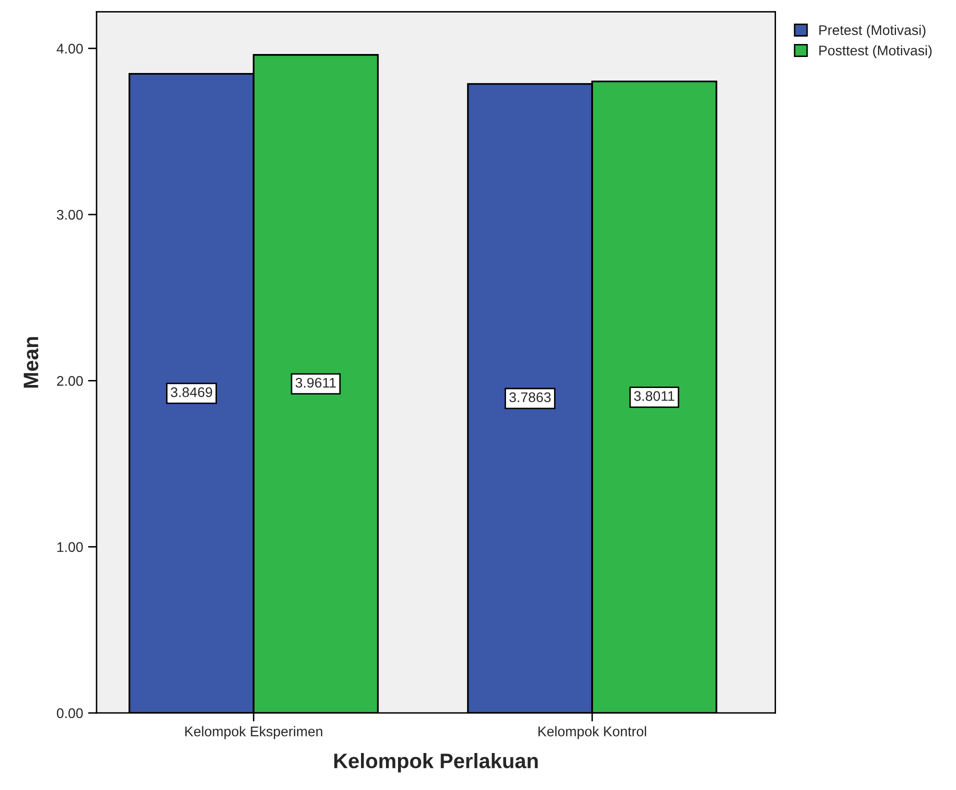 This screenshot has height=790, width=956. Describe the element at coordinates (70, 547) in the screenshot. I see `y-tick-label: 1.00` at that location.